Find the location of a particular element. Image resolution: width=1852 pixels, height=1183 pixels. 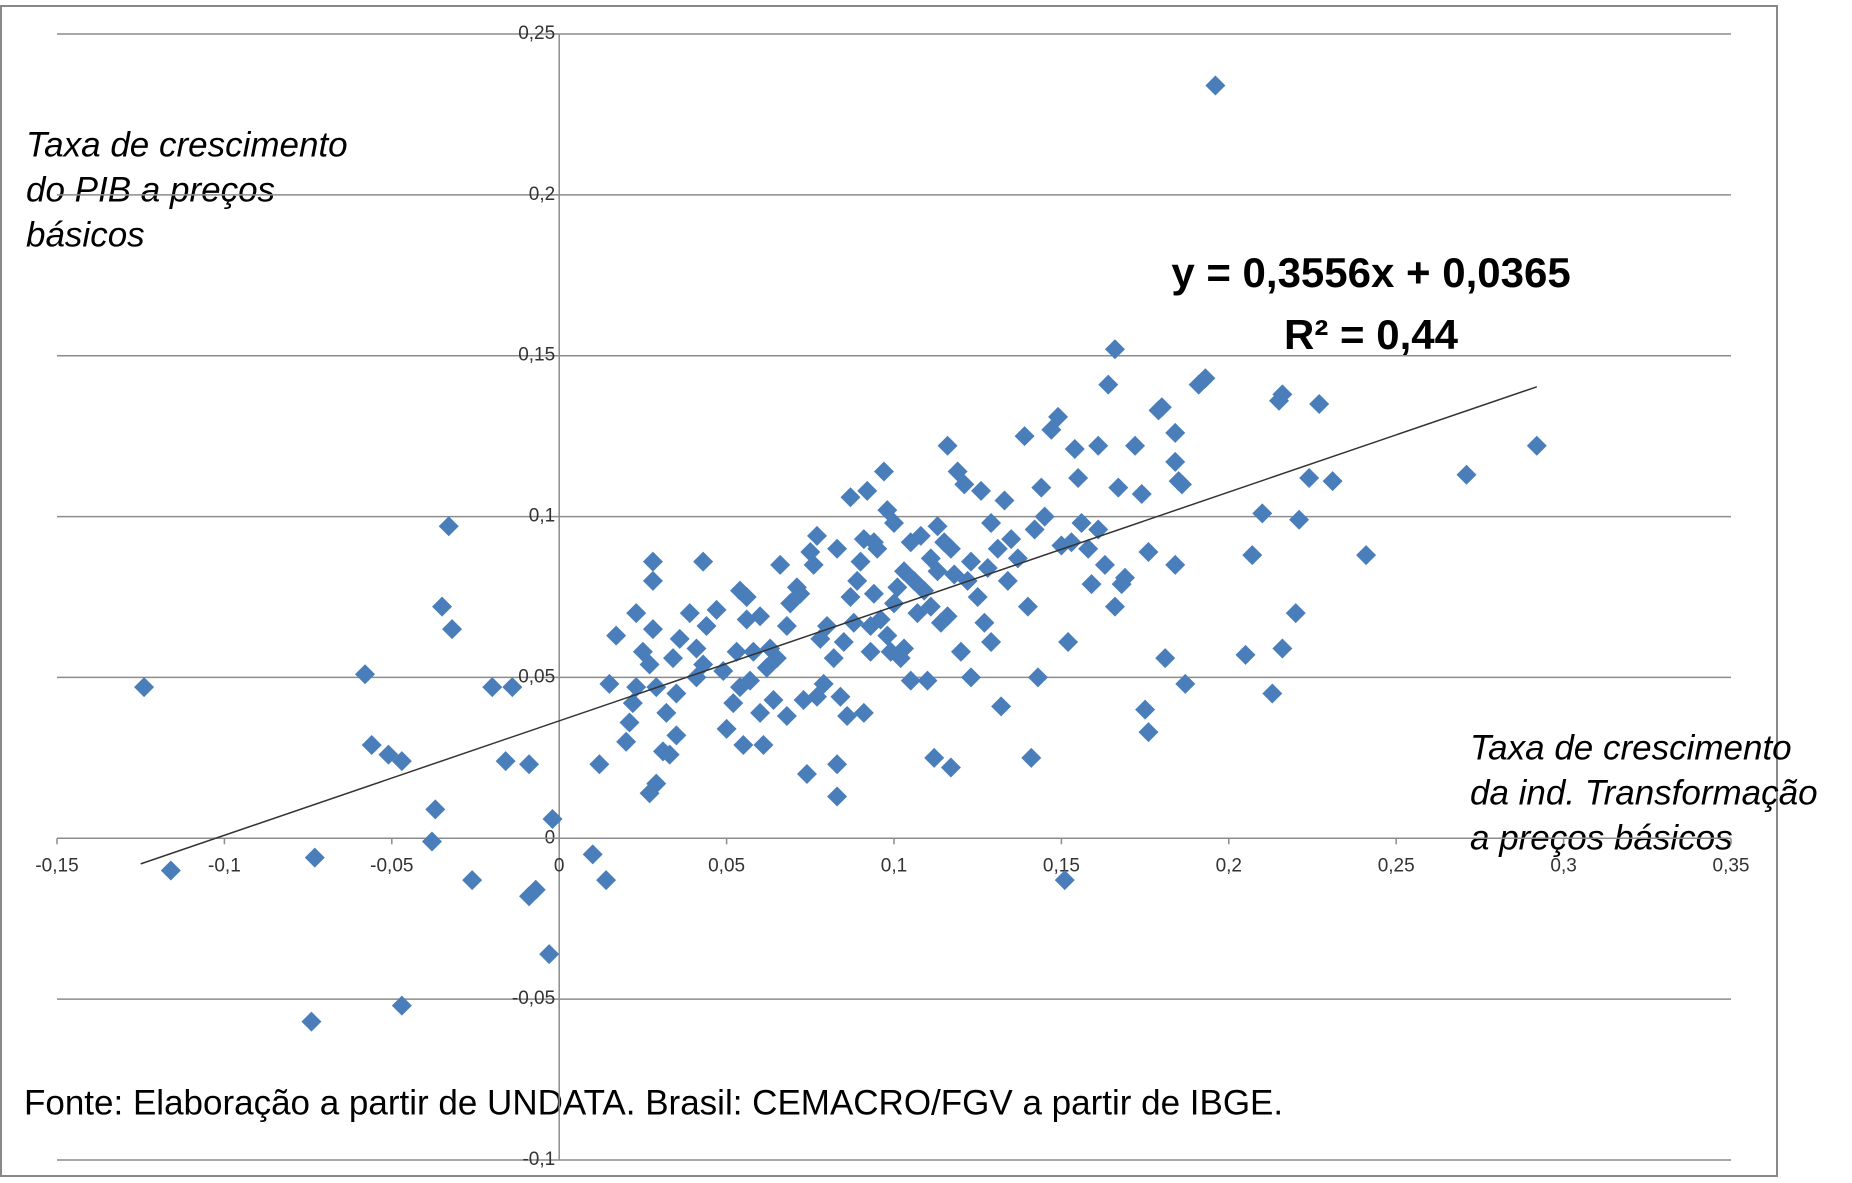

y-tick-label: -0,1 is located at coordinates (538, 1159).